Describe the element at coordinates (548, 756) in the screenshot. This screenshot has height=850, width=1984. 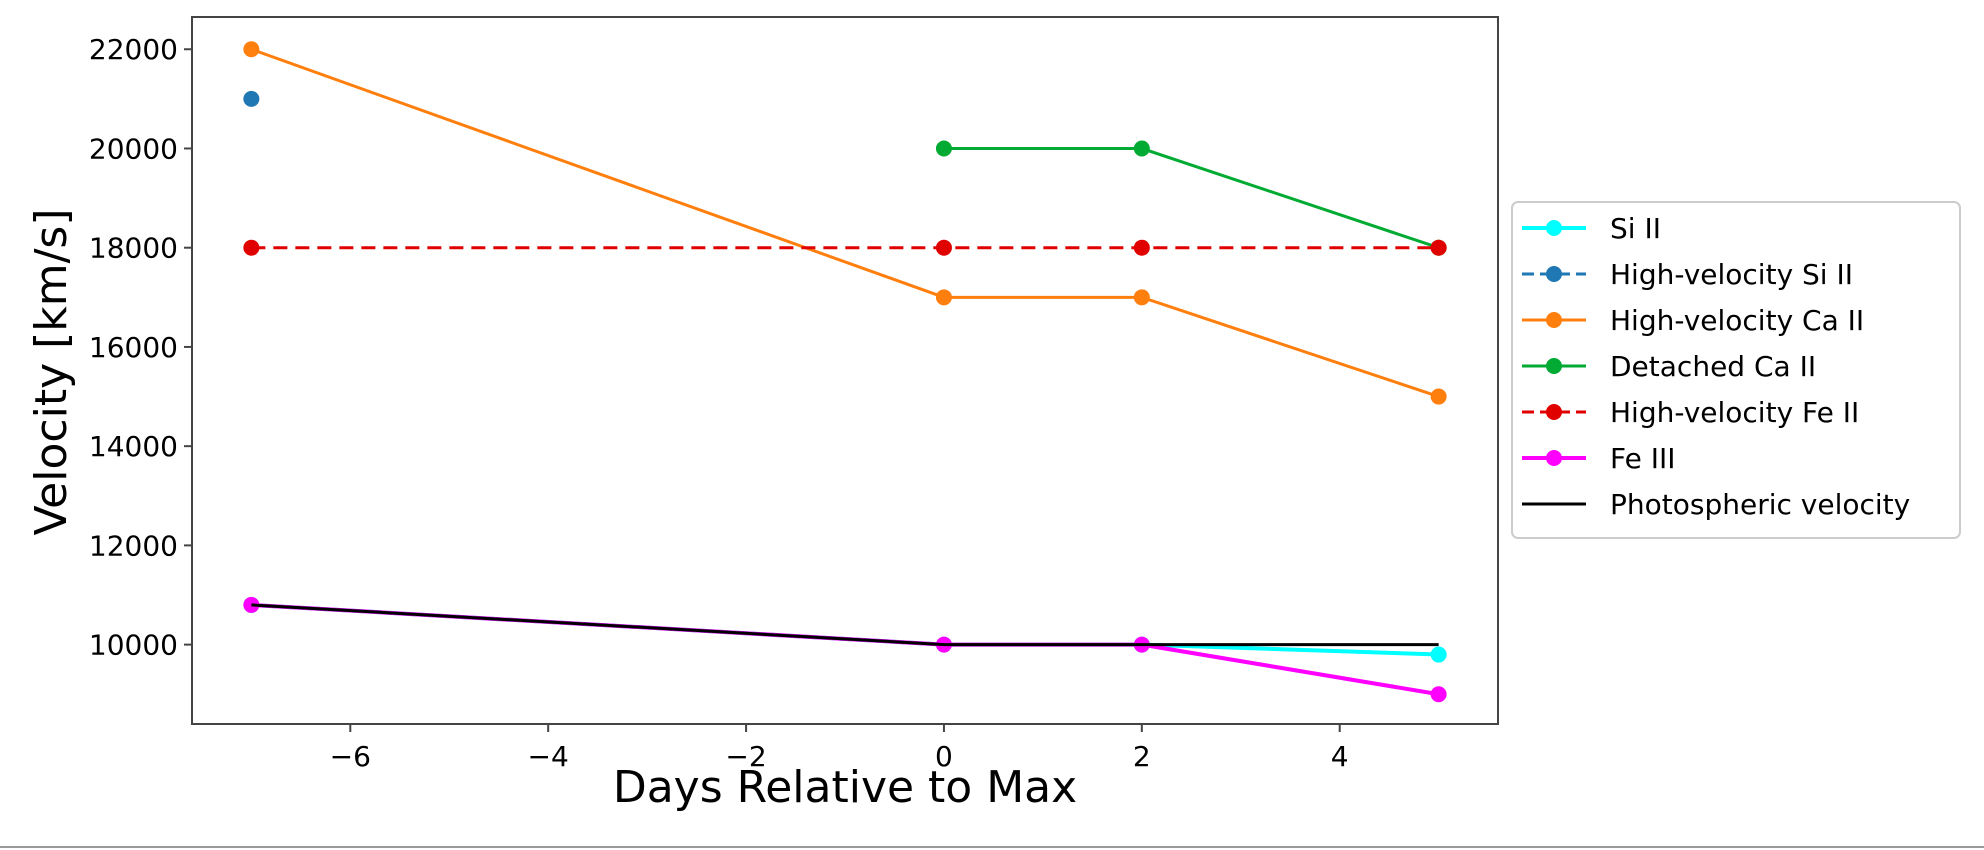
I see `x-tick-label: −4` at that location.